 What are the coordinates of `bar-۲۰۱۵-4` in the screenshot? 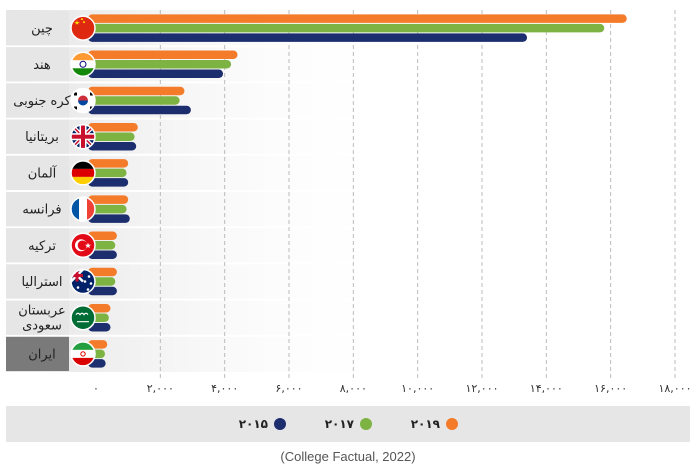 It's located at (108, 182).